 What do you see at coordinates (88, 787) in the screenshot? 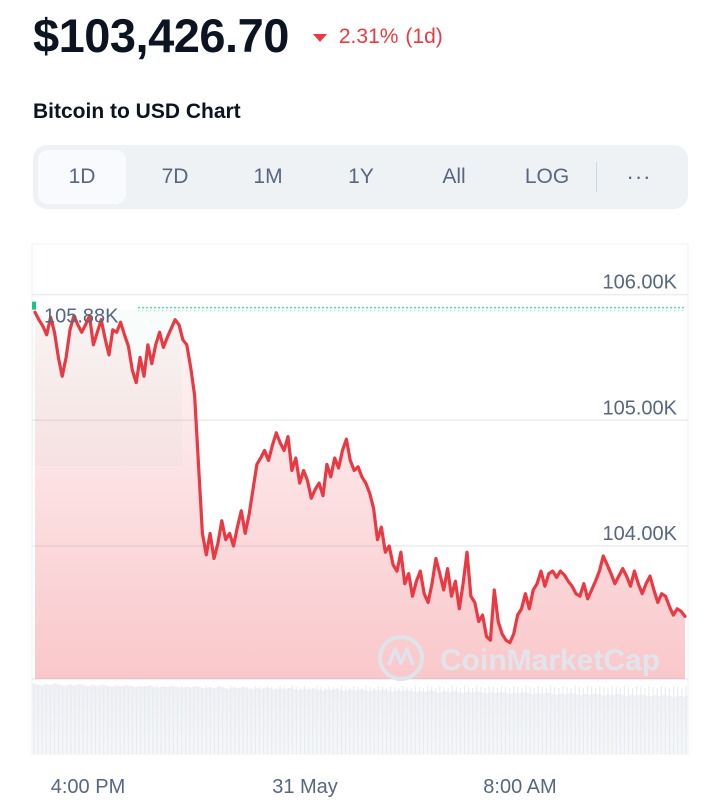
I see `x-tick-label-0: 4:00 PM` at bounding box center [88, 787].